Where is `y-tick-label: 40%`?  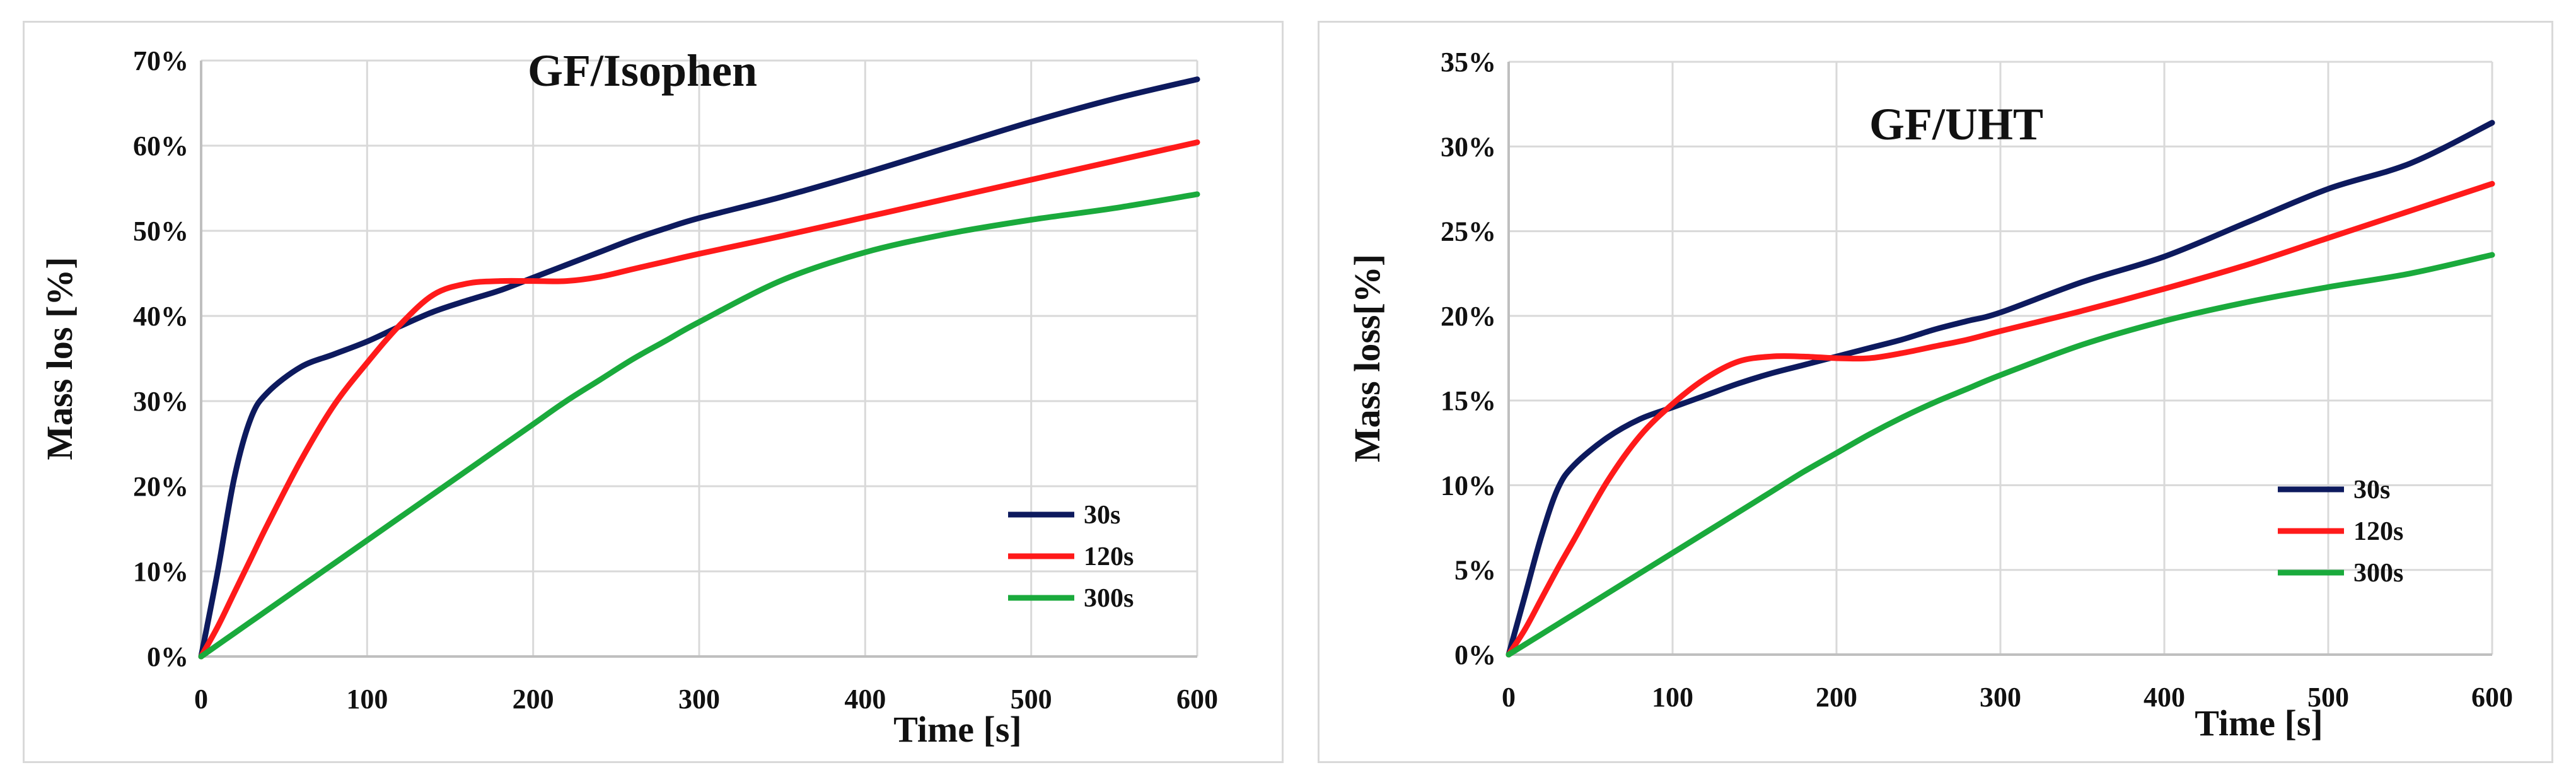
y-tick-label: 40% is located at coordinates (161, 316).